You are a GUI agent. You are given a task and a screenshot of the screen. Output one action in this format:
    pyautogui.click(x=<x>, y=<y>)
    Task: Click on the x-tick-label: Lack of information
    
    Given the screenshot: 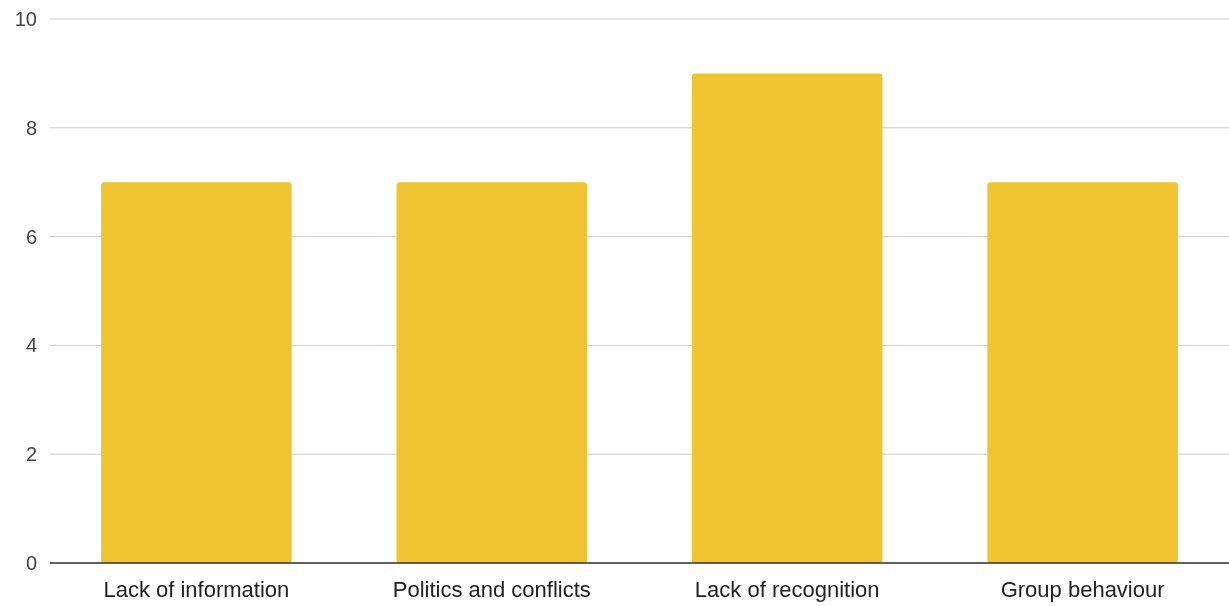 What is the action you would take?
    pyautogui.click(x=196, y=589)
    